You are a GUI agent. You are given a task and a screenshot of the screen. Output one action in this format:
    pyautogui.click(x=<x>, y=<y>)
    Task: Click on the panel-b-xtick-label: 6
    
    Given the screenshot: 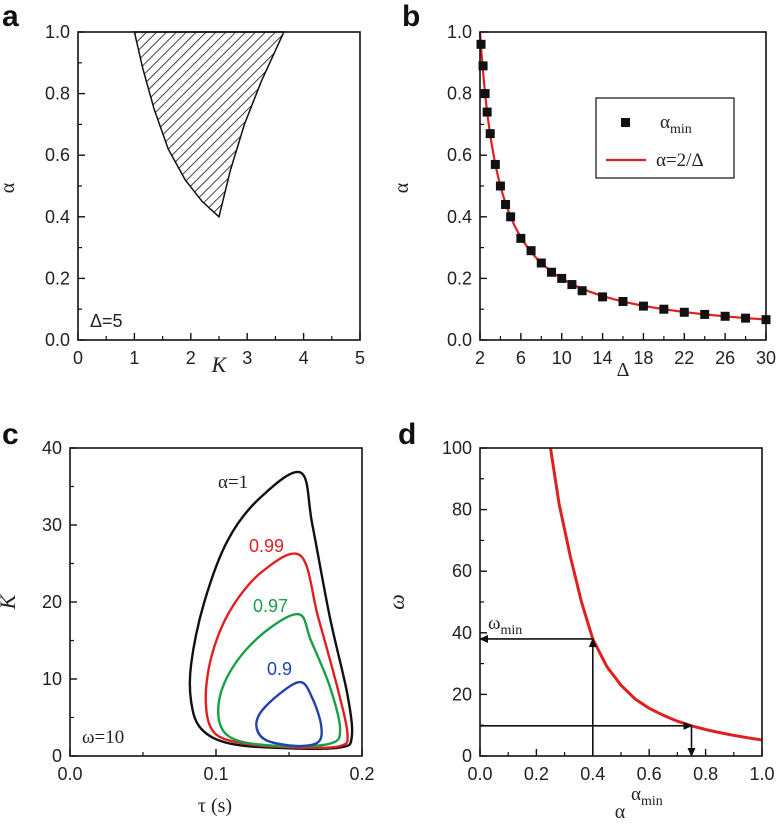 What is the action you would take?
    pyautogui.click(x=521, y=358)
    